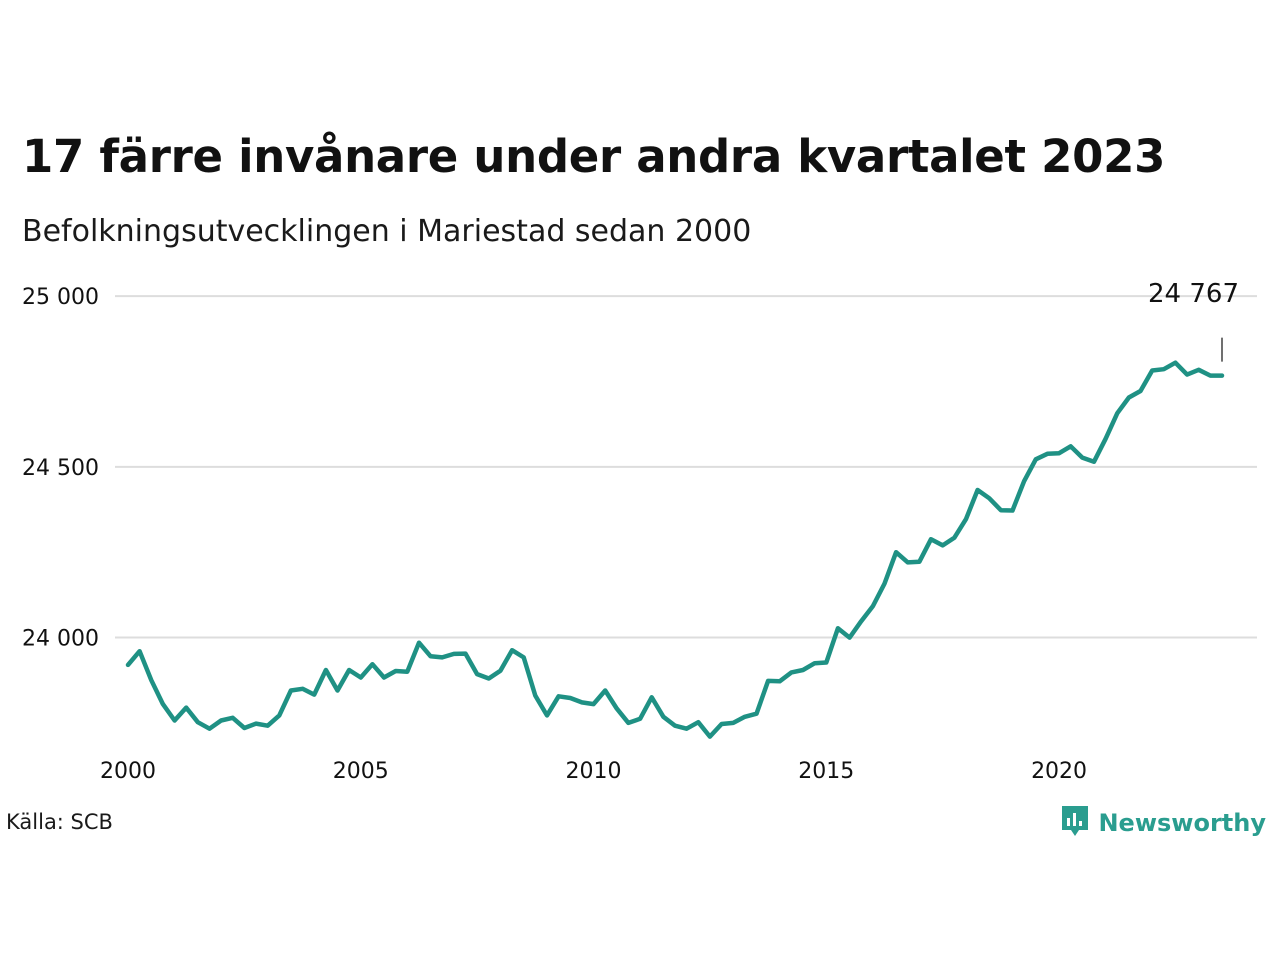  I want to click on x-axis-ticks: 2000 2005 2010 2015 2020, so click(593, 771).